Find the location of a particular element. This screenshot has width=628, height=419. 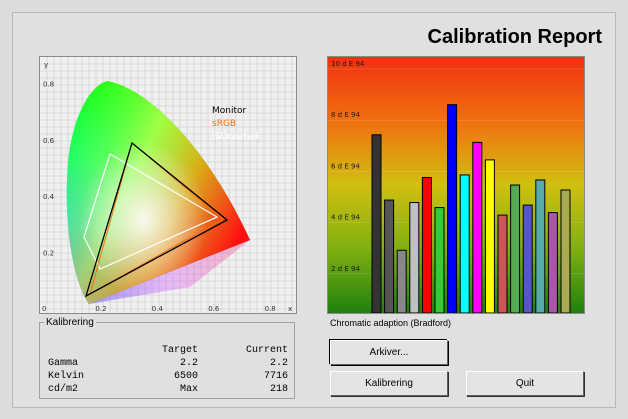

cie-x-tick-label: 0.6 is located at coordinates (214, 309).